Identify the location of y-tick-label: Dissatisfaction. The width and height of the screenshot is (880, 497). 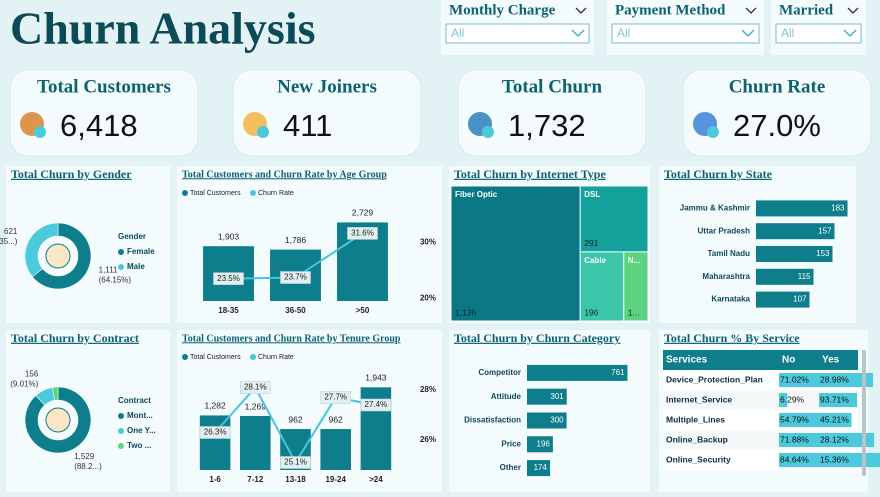
(492, 420).